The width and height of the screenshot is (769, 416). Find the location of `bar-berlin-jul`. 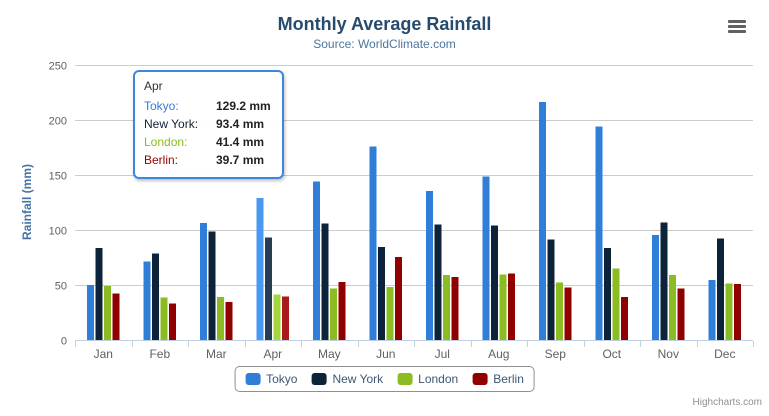

bar-berlin-jul is located at coordinates (455, 308).